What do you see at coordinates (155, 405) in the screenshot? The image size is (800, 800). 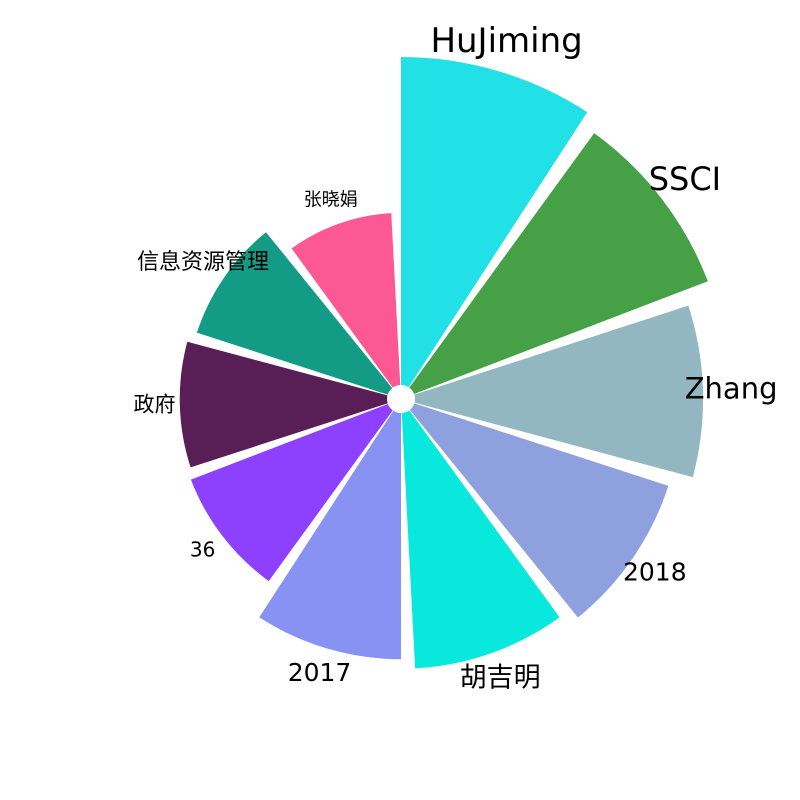 I see `category-label-7: 政府` at bounding box center [155, 405].